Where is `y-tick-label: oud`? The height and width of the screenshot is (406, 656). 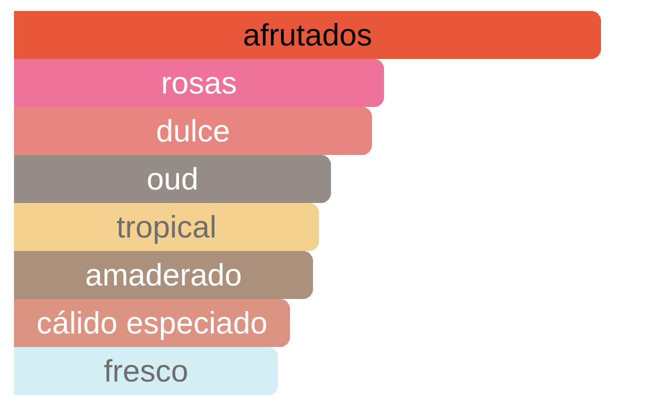 y-tick-label: oud is located at coordinates (172, 179).